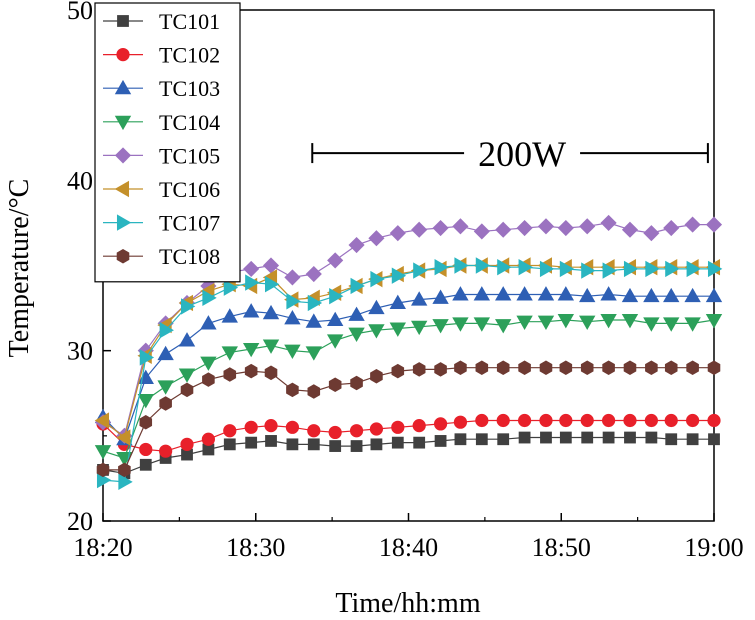 The width and height of the screenshot is (755, 620). I want to click on x-tick-label: 18:40, so click(408, 547).